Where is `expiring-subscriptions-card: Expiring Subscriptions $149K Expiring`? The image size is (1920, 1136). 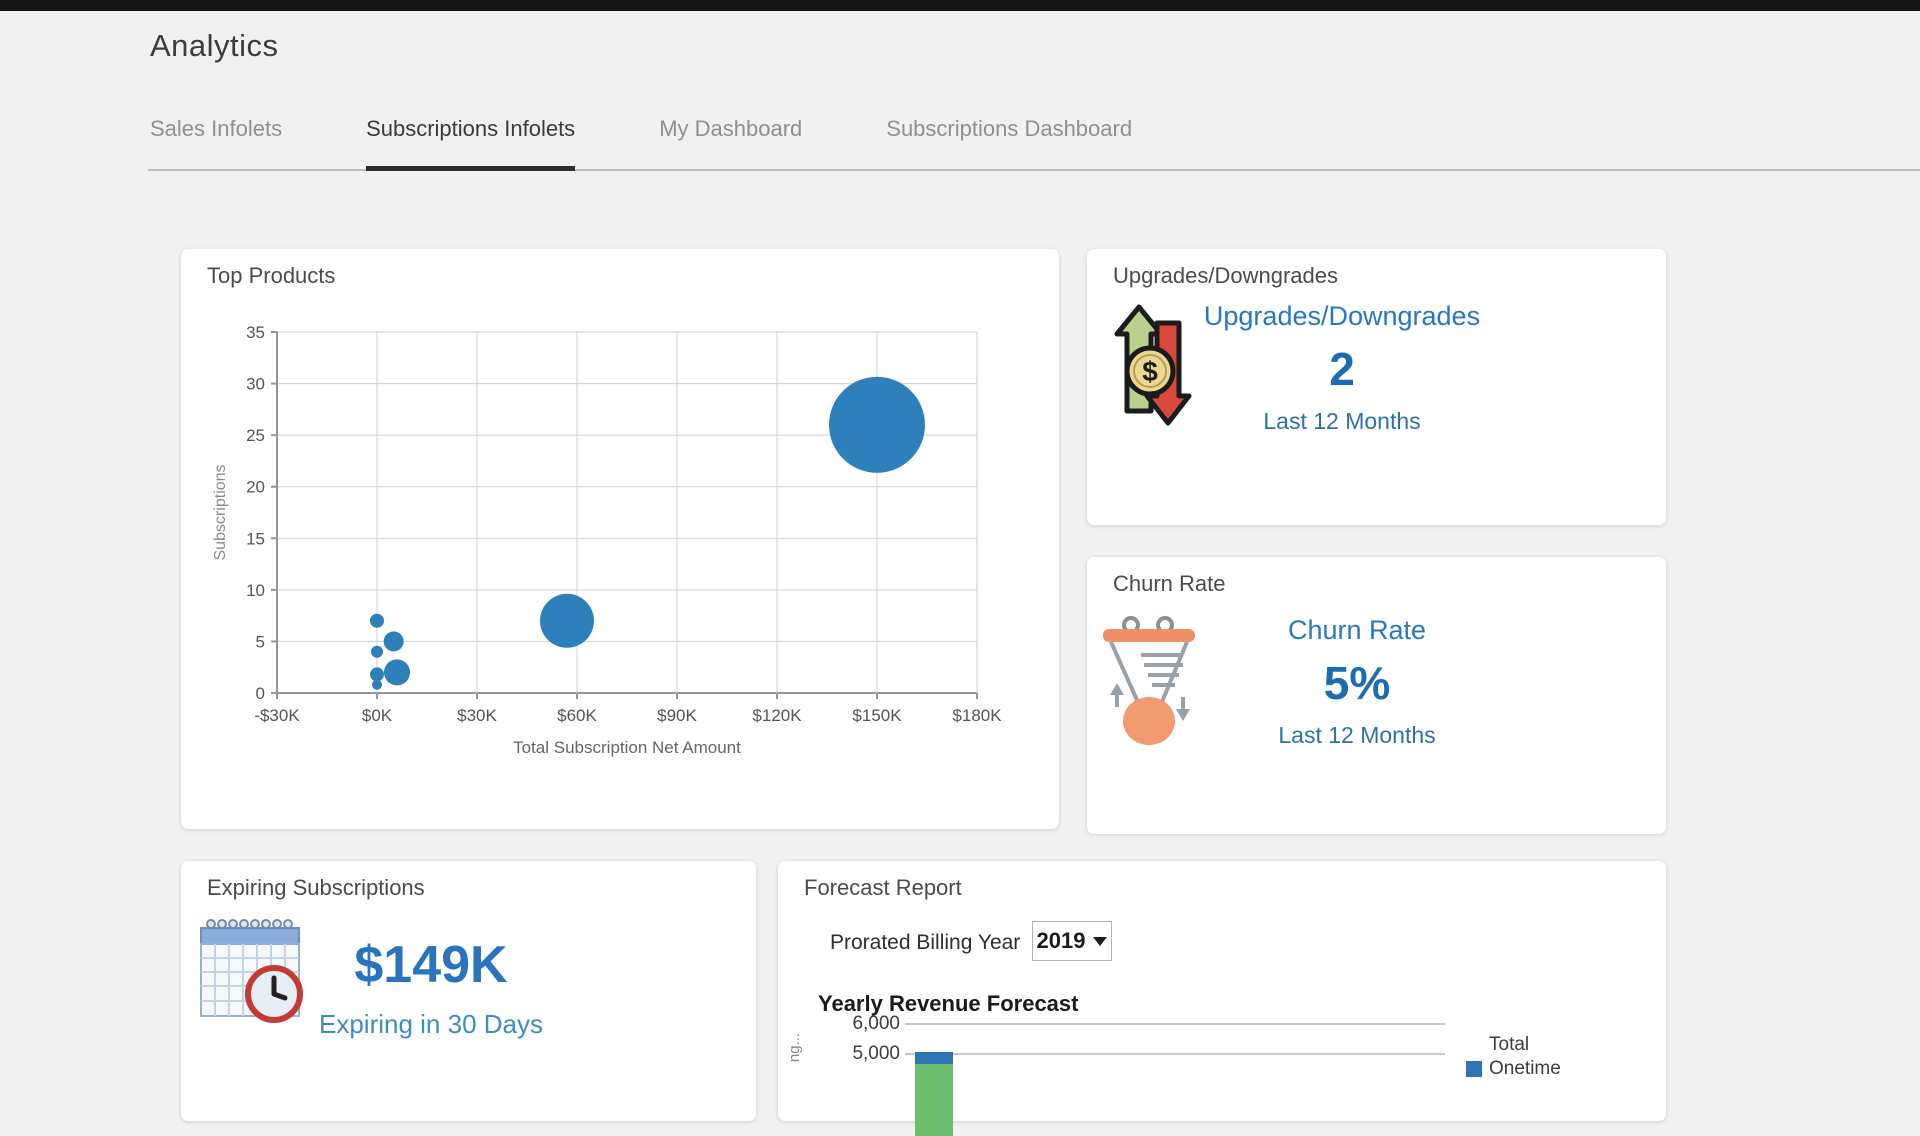
expiring-subscriptions-card: Expiring Subscriptions $149K Expiring is located at coordinates (468, 991).